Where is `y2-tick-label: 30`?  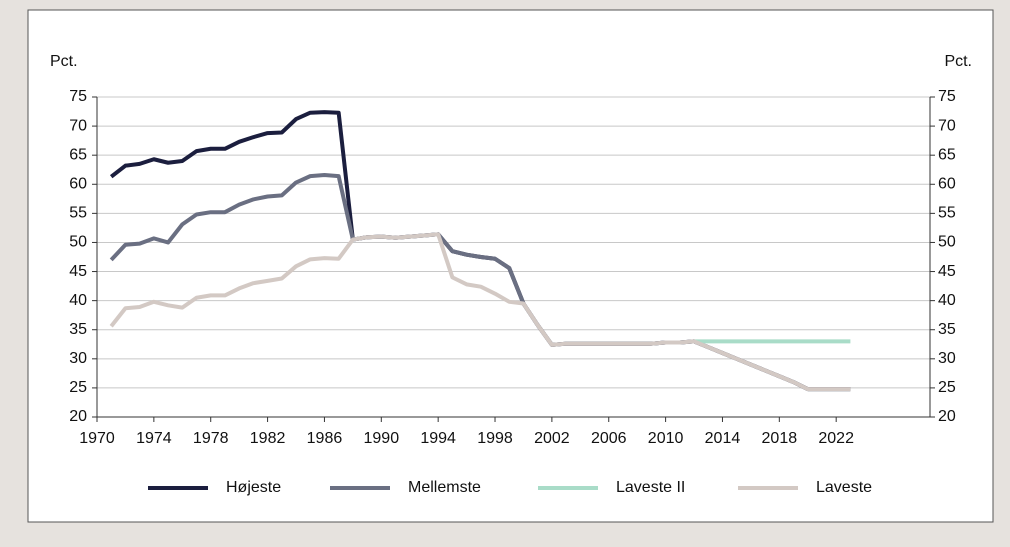
y2-tick-label: 30 is located at coordinates (947, 358).